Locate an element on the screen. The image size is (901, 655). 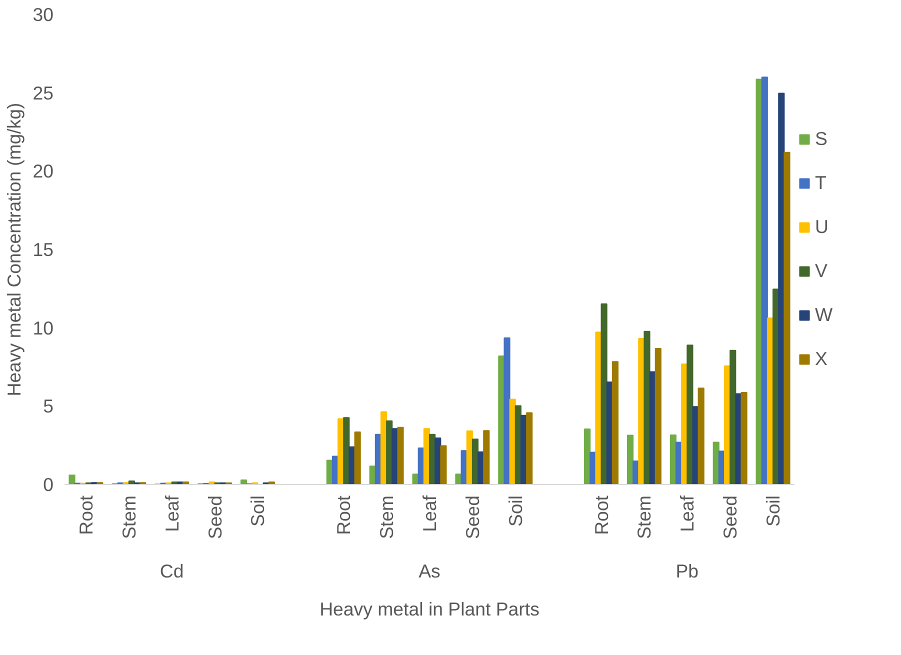
legend-label: V is located at coordinates (821, 271).